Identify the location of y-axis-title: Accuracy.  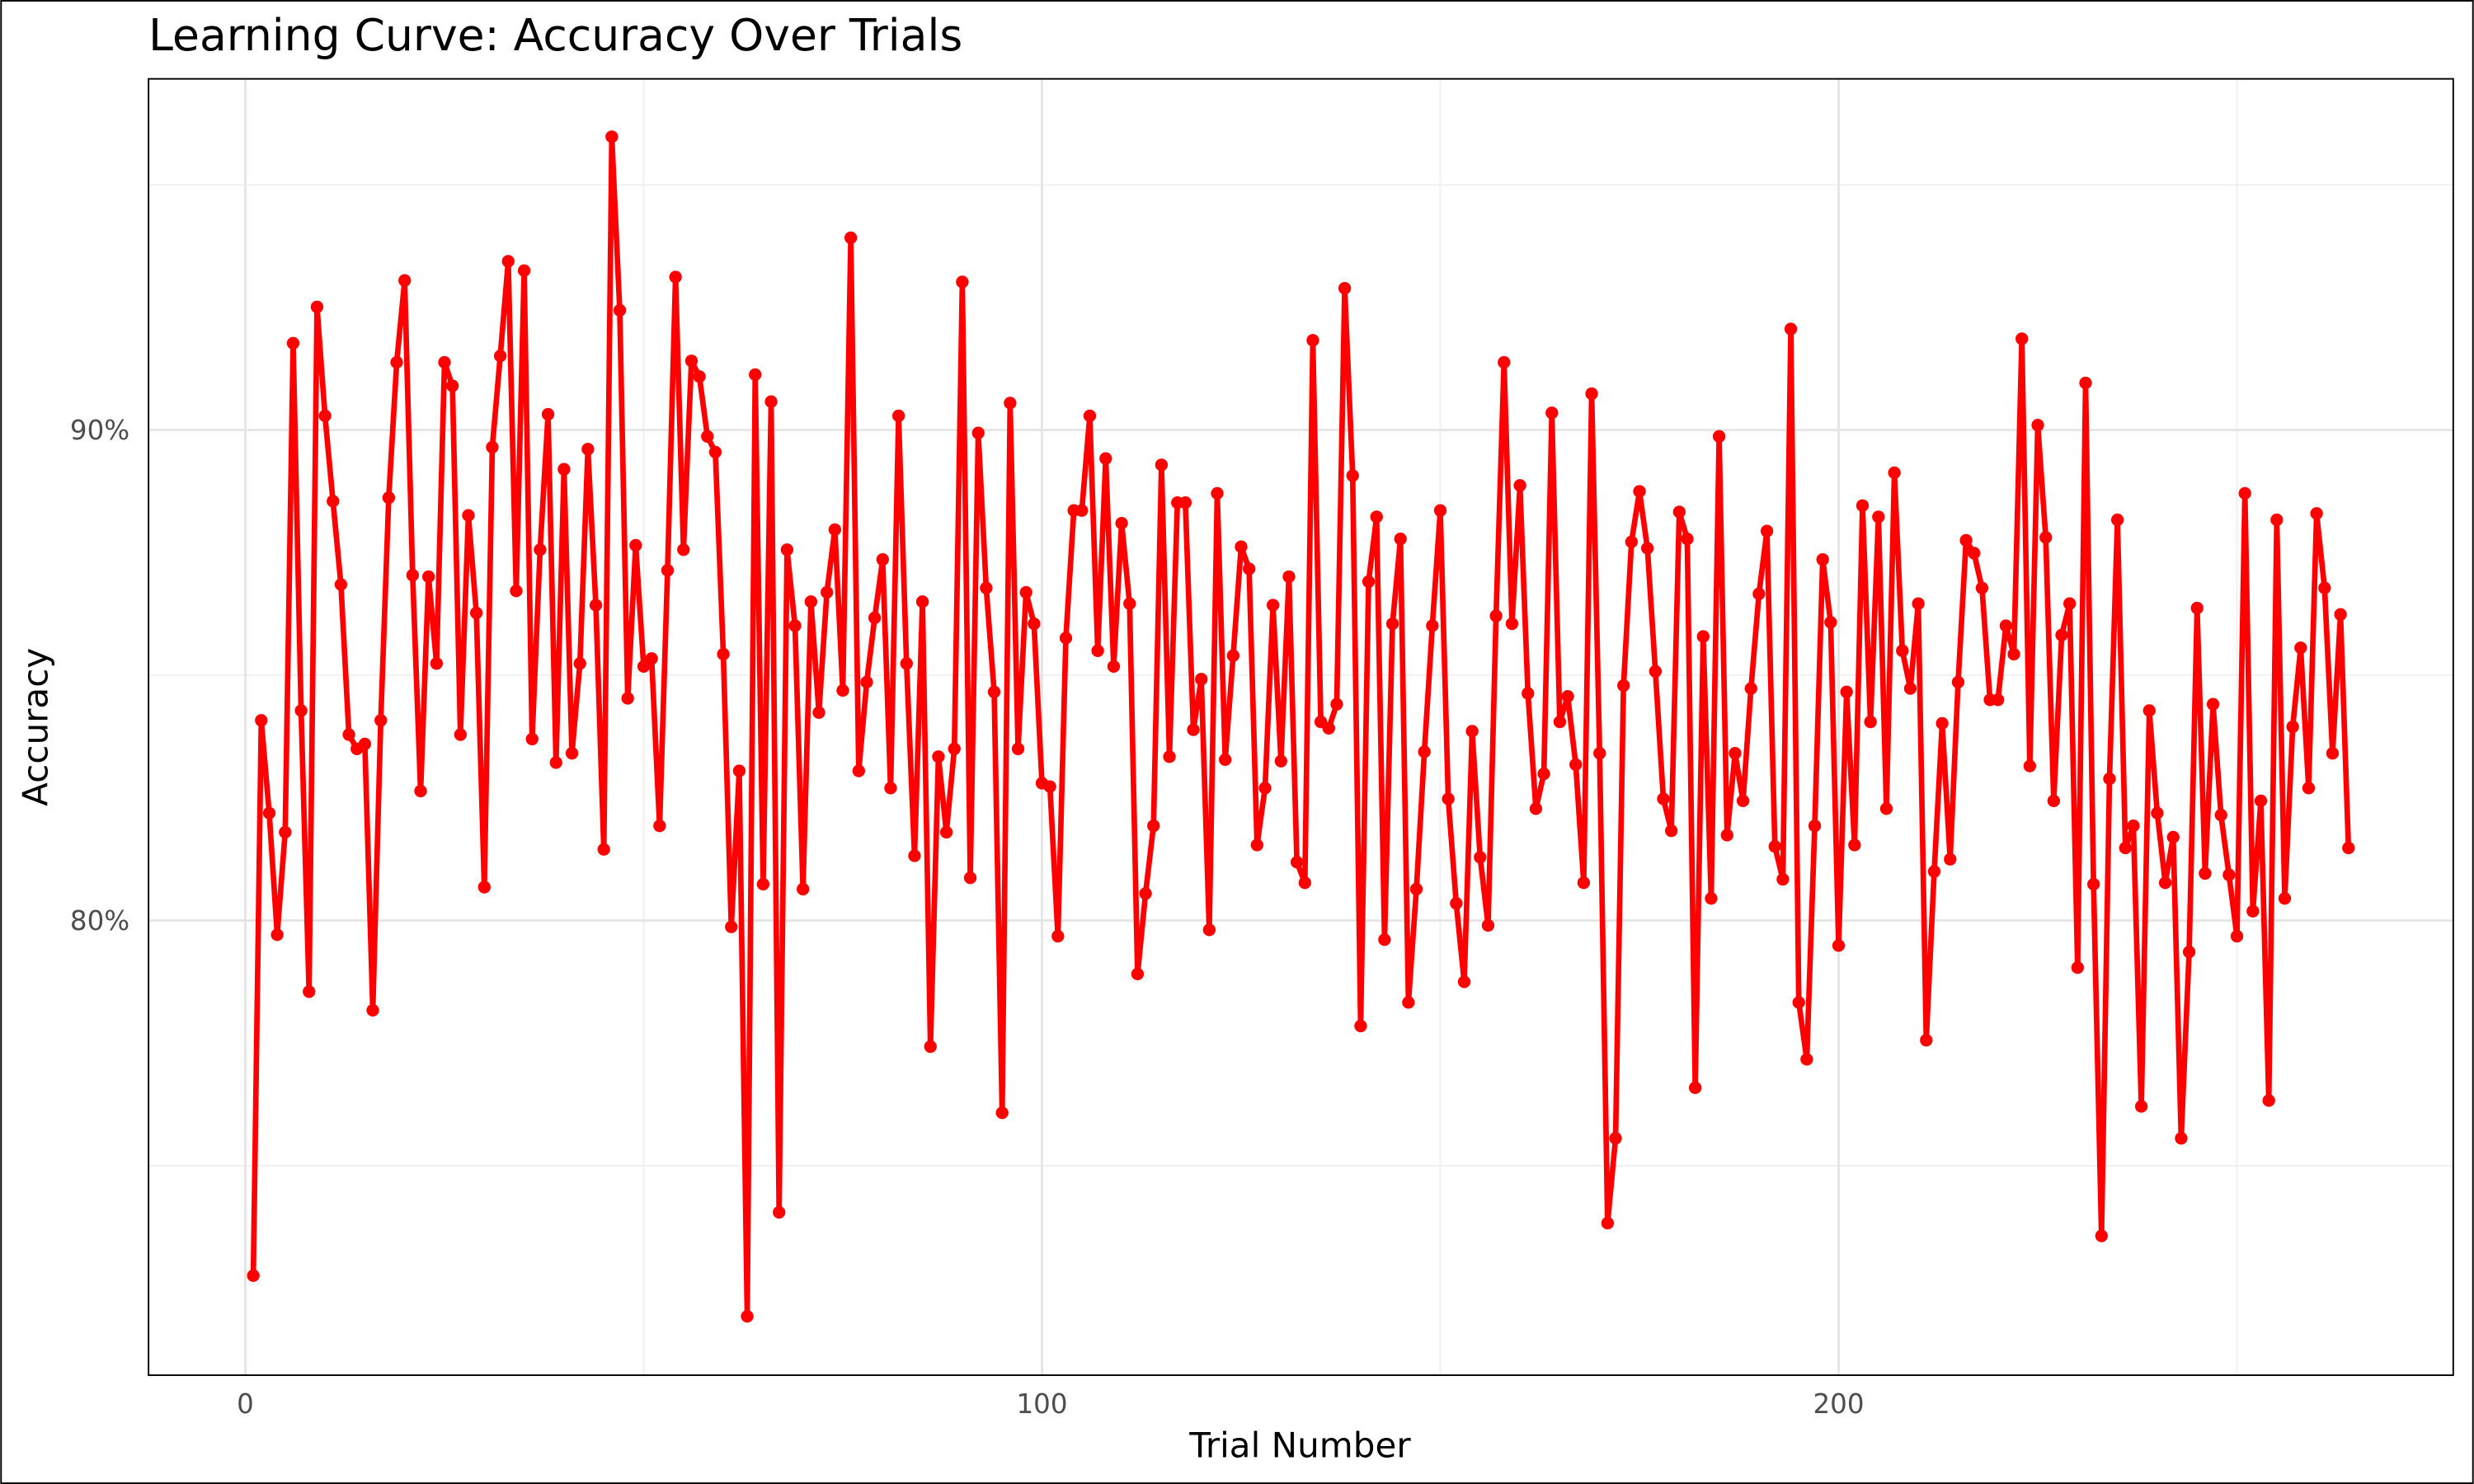
(36, 727).